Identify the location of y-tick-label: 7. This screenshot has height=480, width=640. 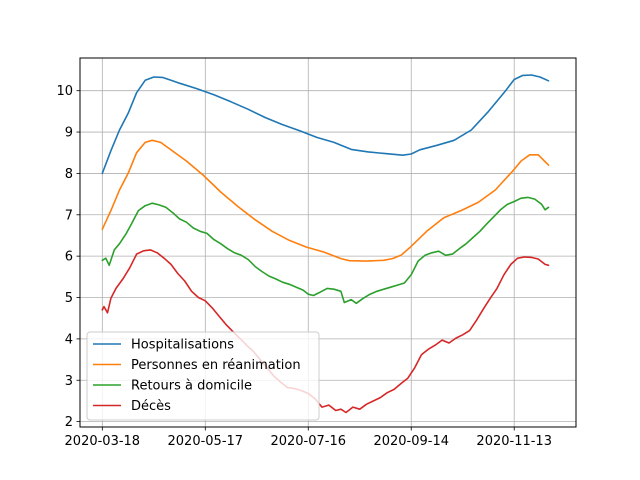
(69, 215).